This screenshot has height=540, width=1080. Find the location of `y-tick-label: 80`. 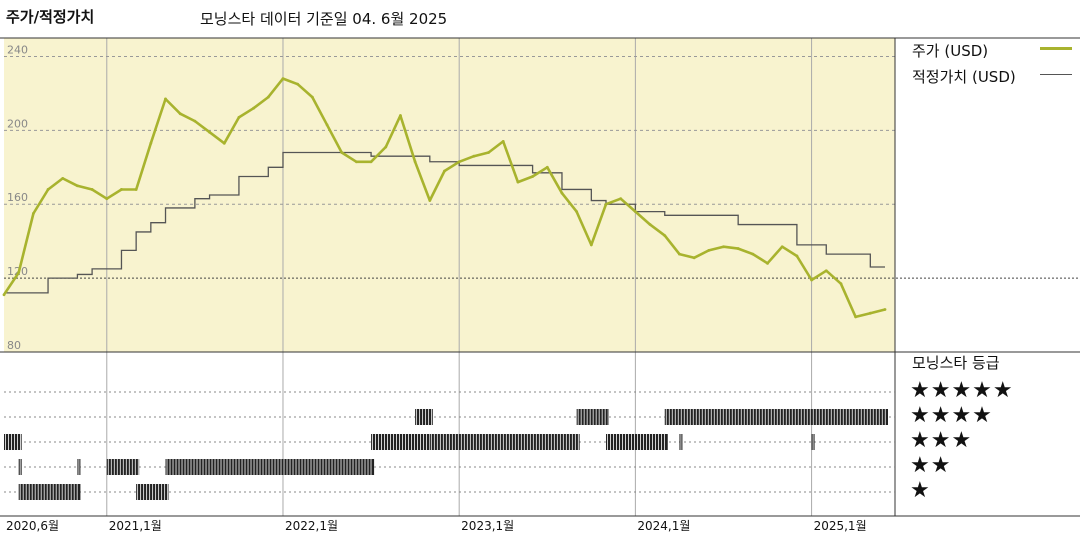

y-tick-label: 80 is located at coordinates (14, 345).